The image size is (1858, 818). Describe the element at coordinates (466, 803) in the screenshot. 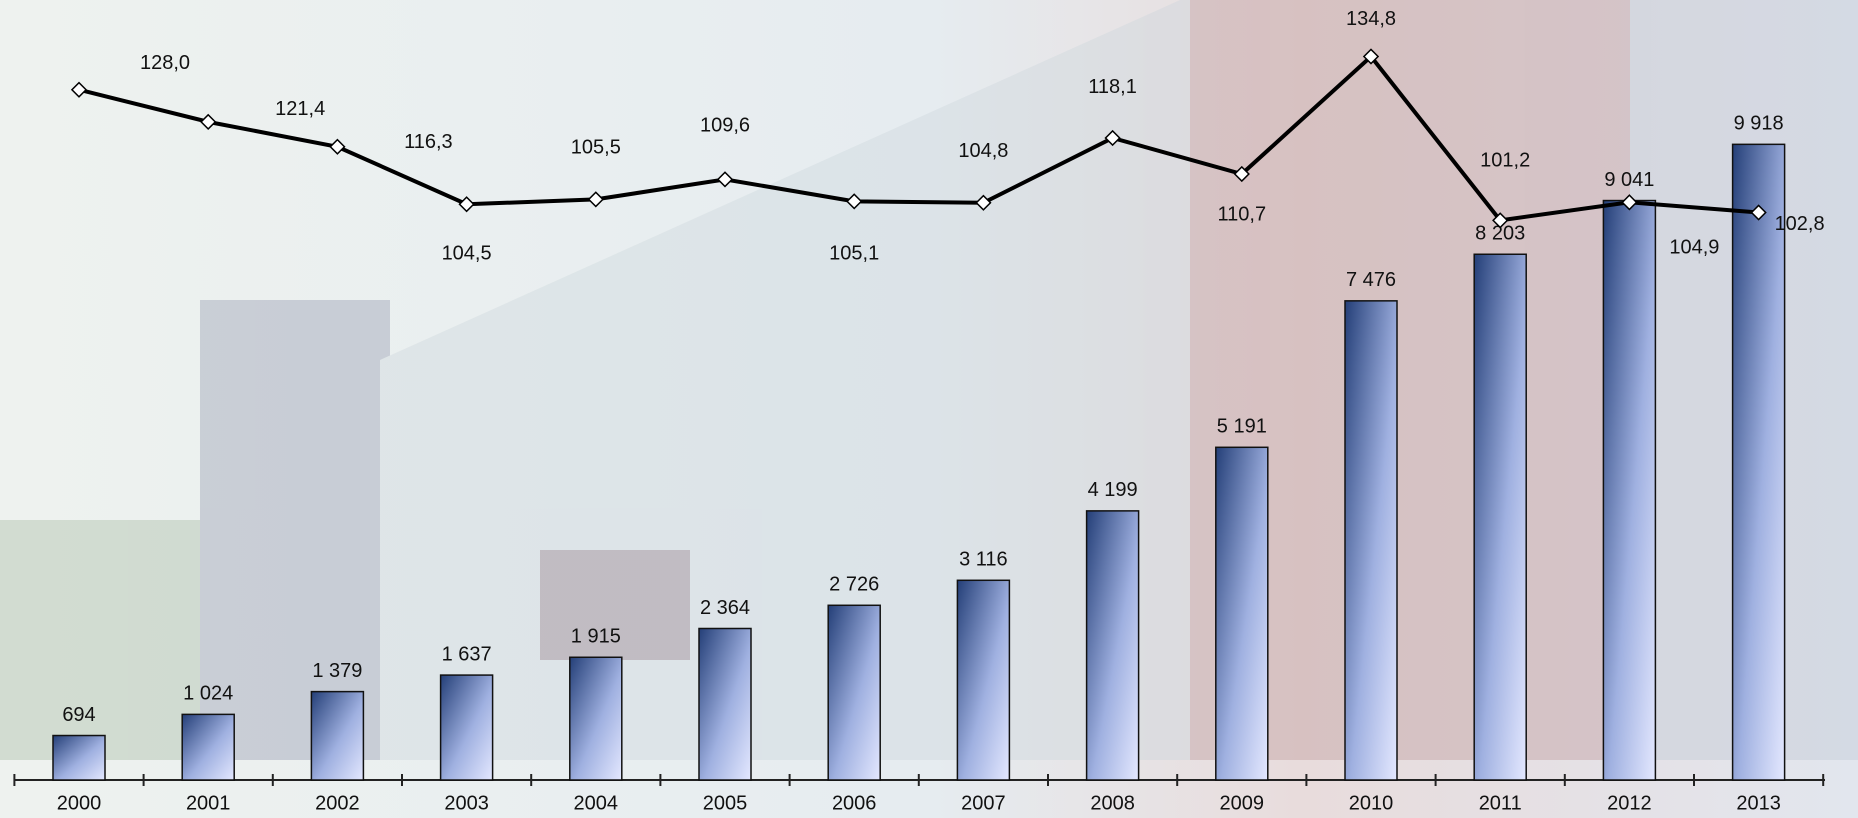

I see `x-tick-label: 2003` at that location.